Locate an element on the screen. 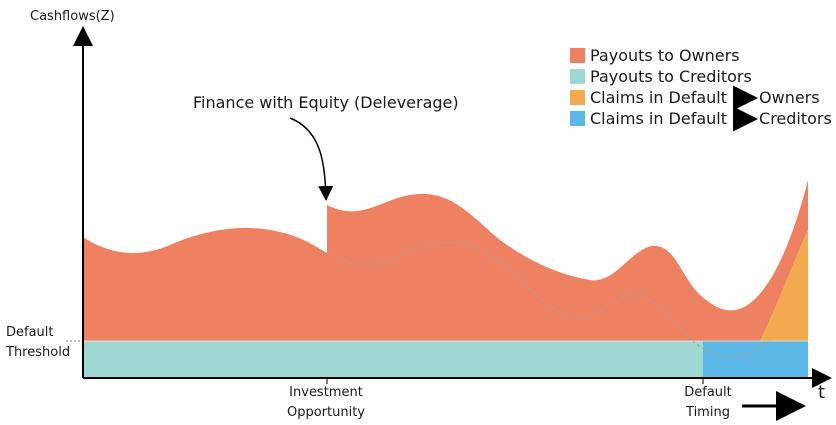 This screenshot has width=836, height=425. claims-creditors-area is located at coordinates (755, 359).